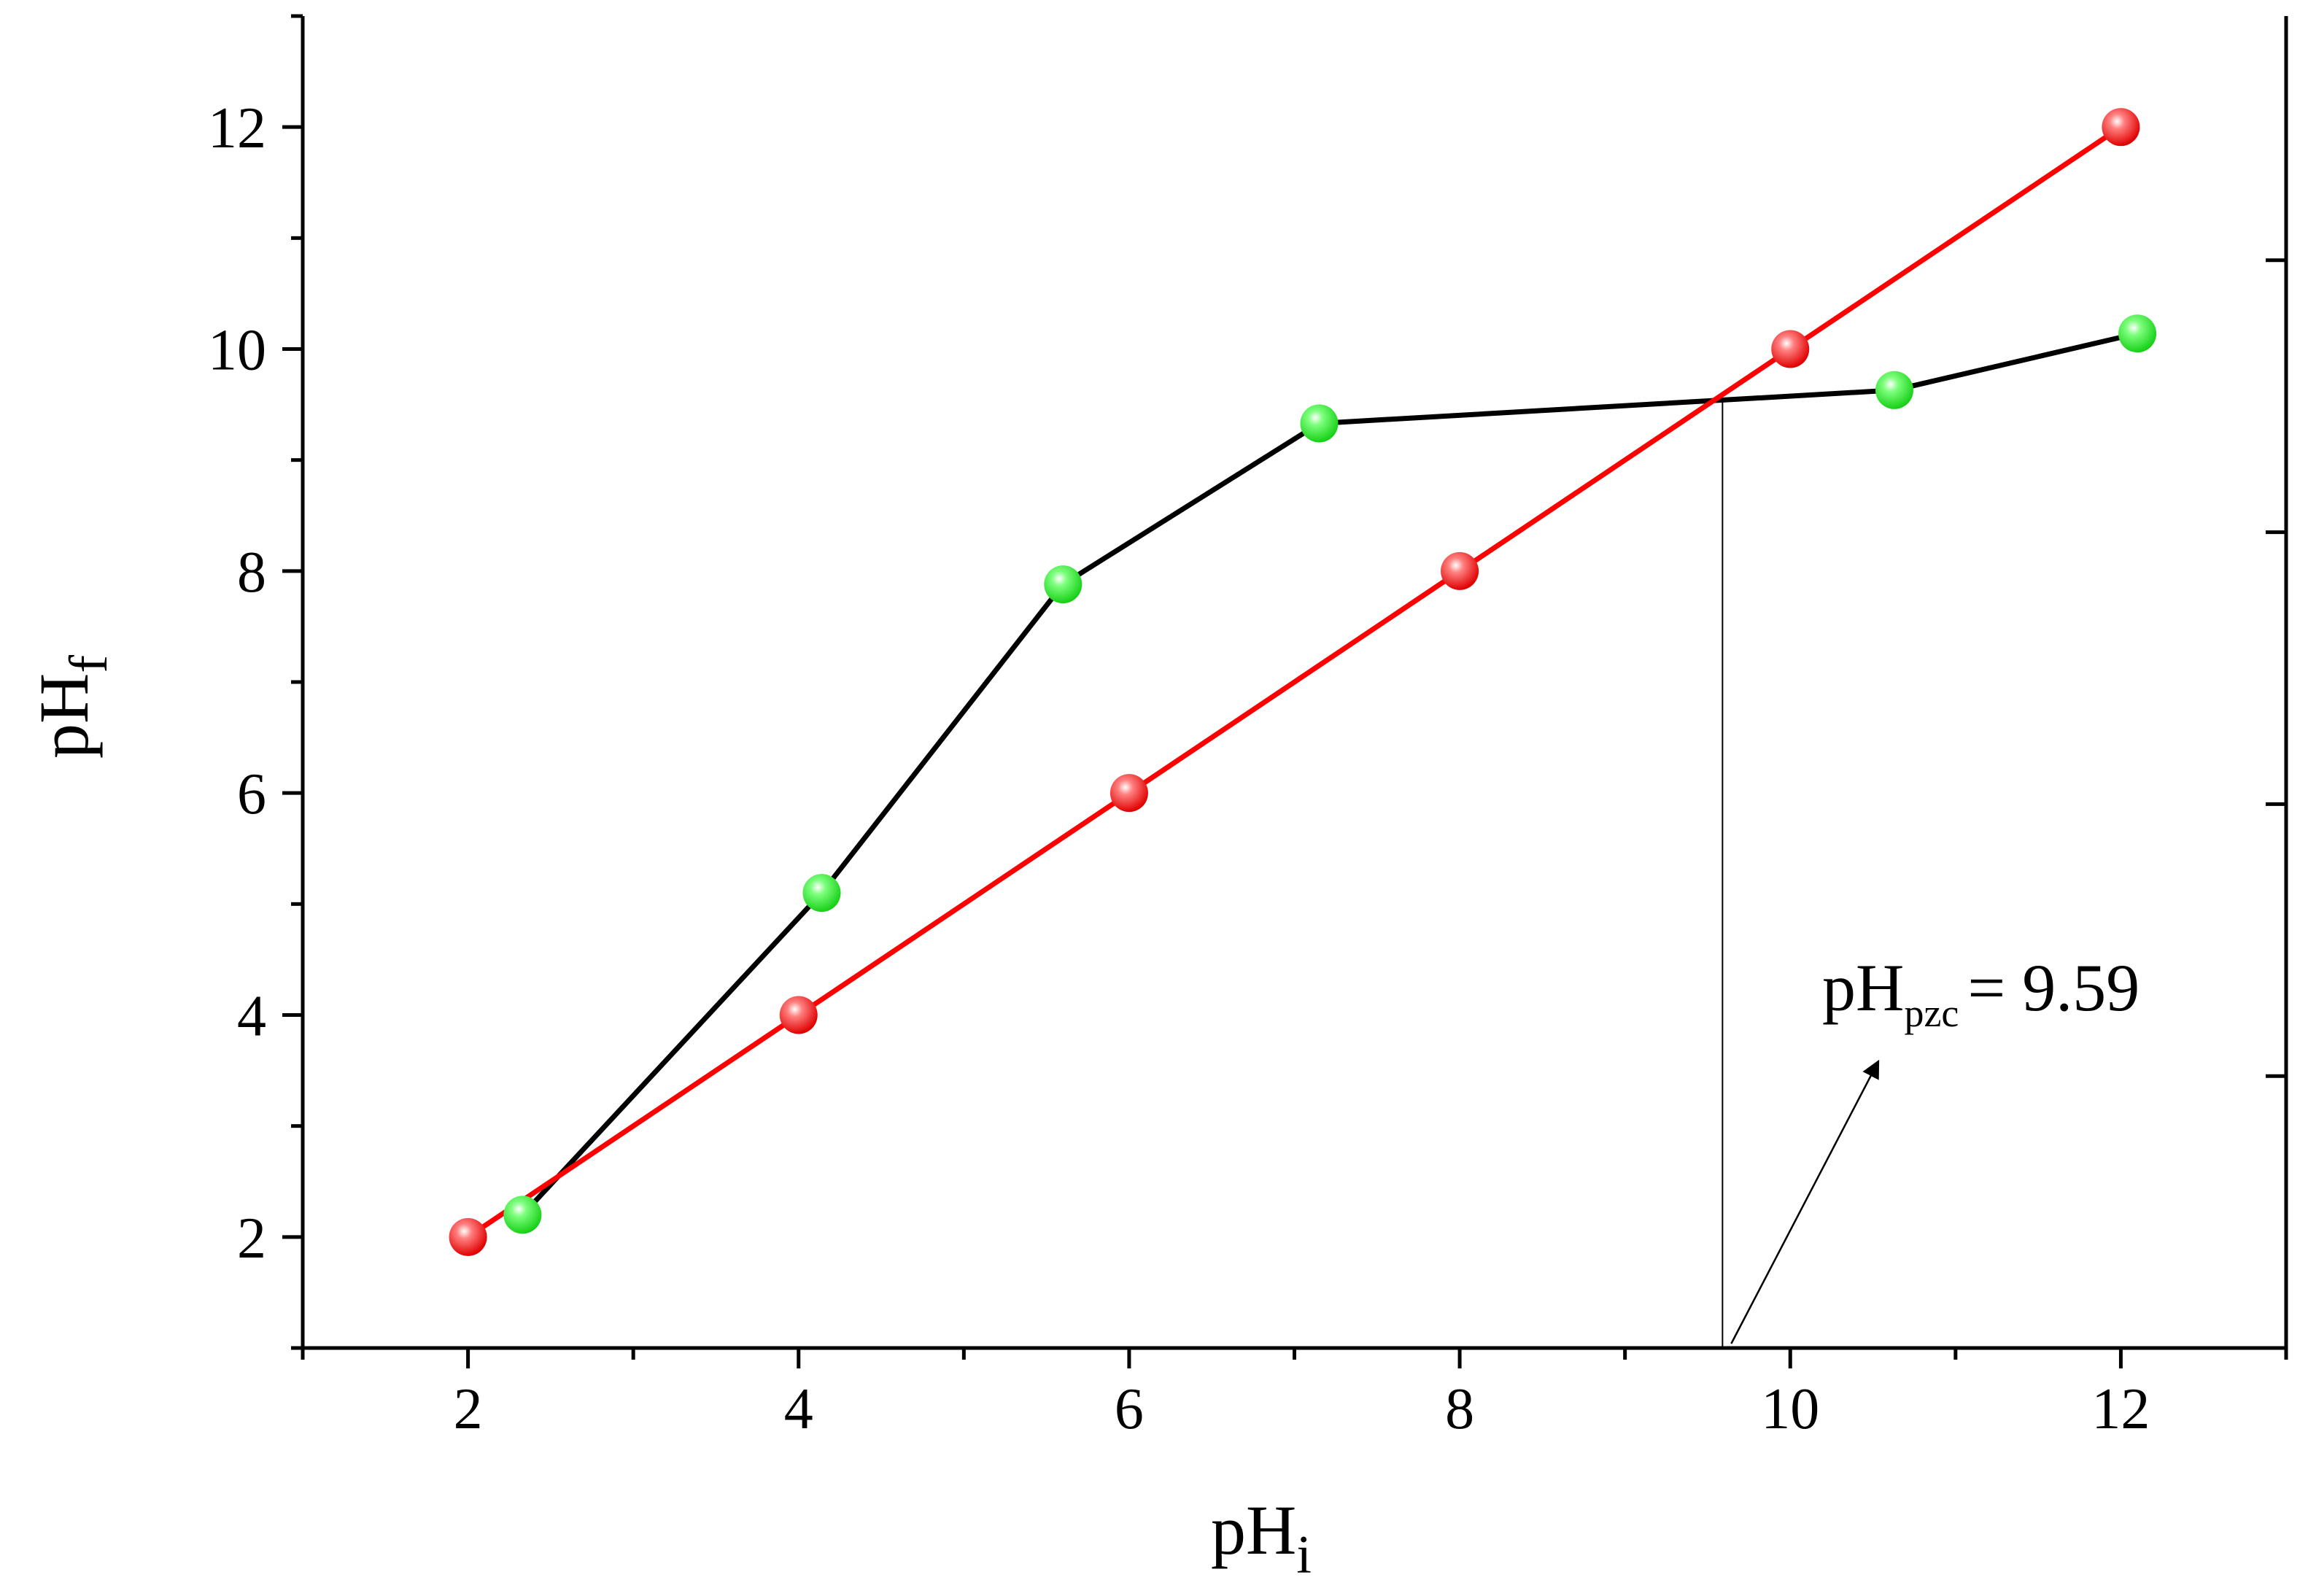 This screenshot has height=1596, width=2308. I want to click on x-tick-label: 8, so click(1459, 1409).